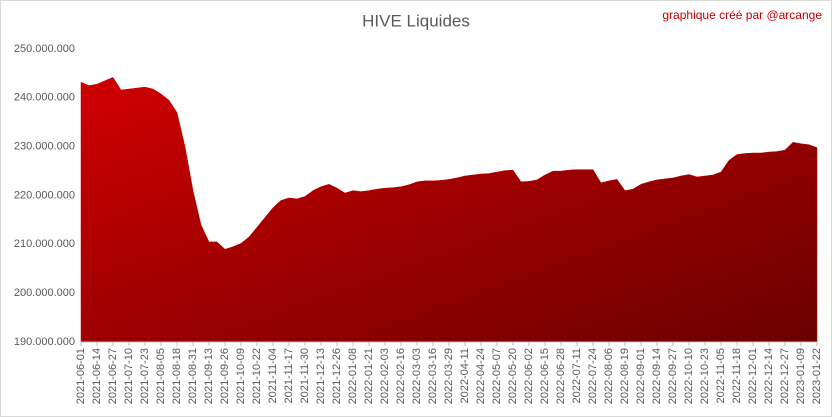 This screenshot has height=417, width=832. Describe the element at coordinates (705, 376) in the screenshot. I see `x-tick-label: 2022-10-23` at that location.